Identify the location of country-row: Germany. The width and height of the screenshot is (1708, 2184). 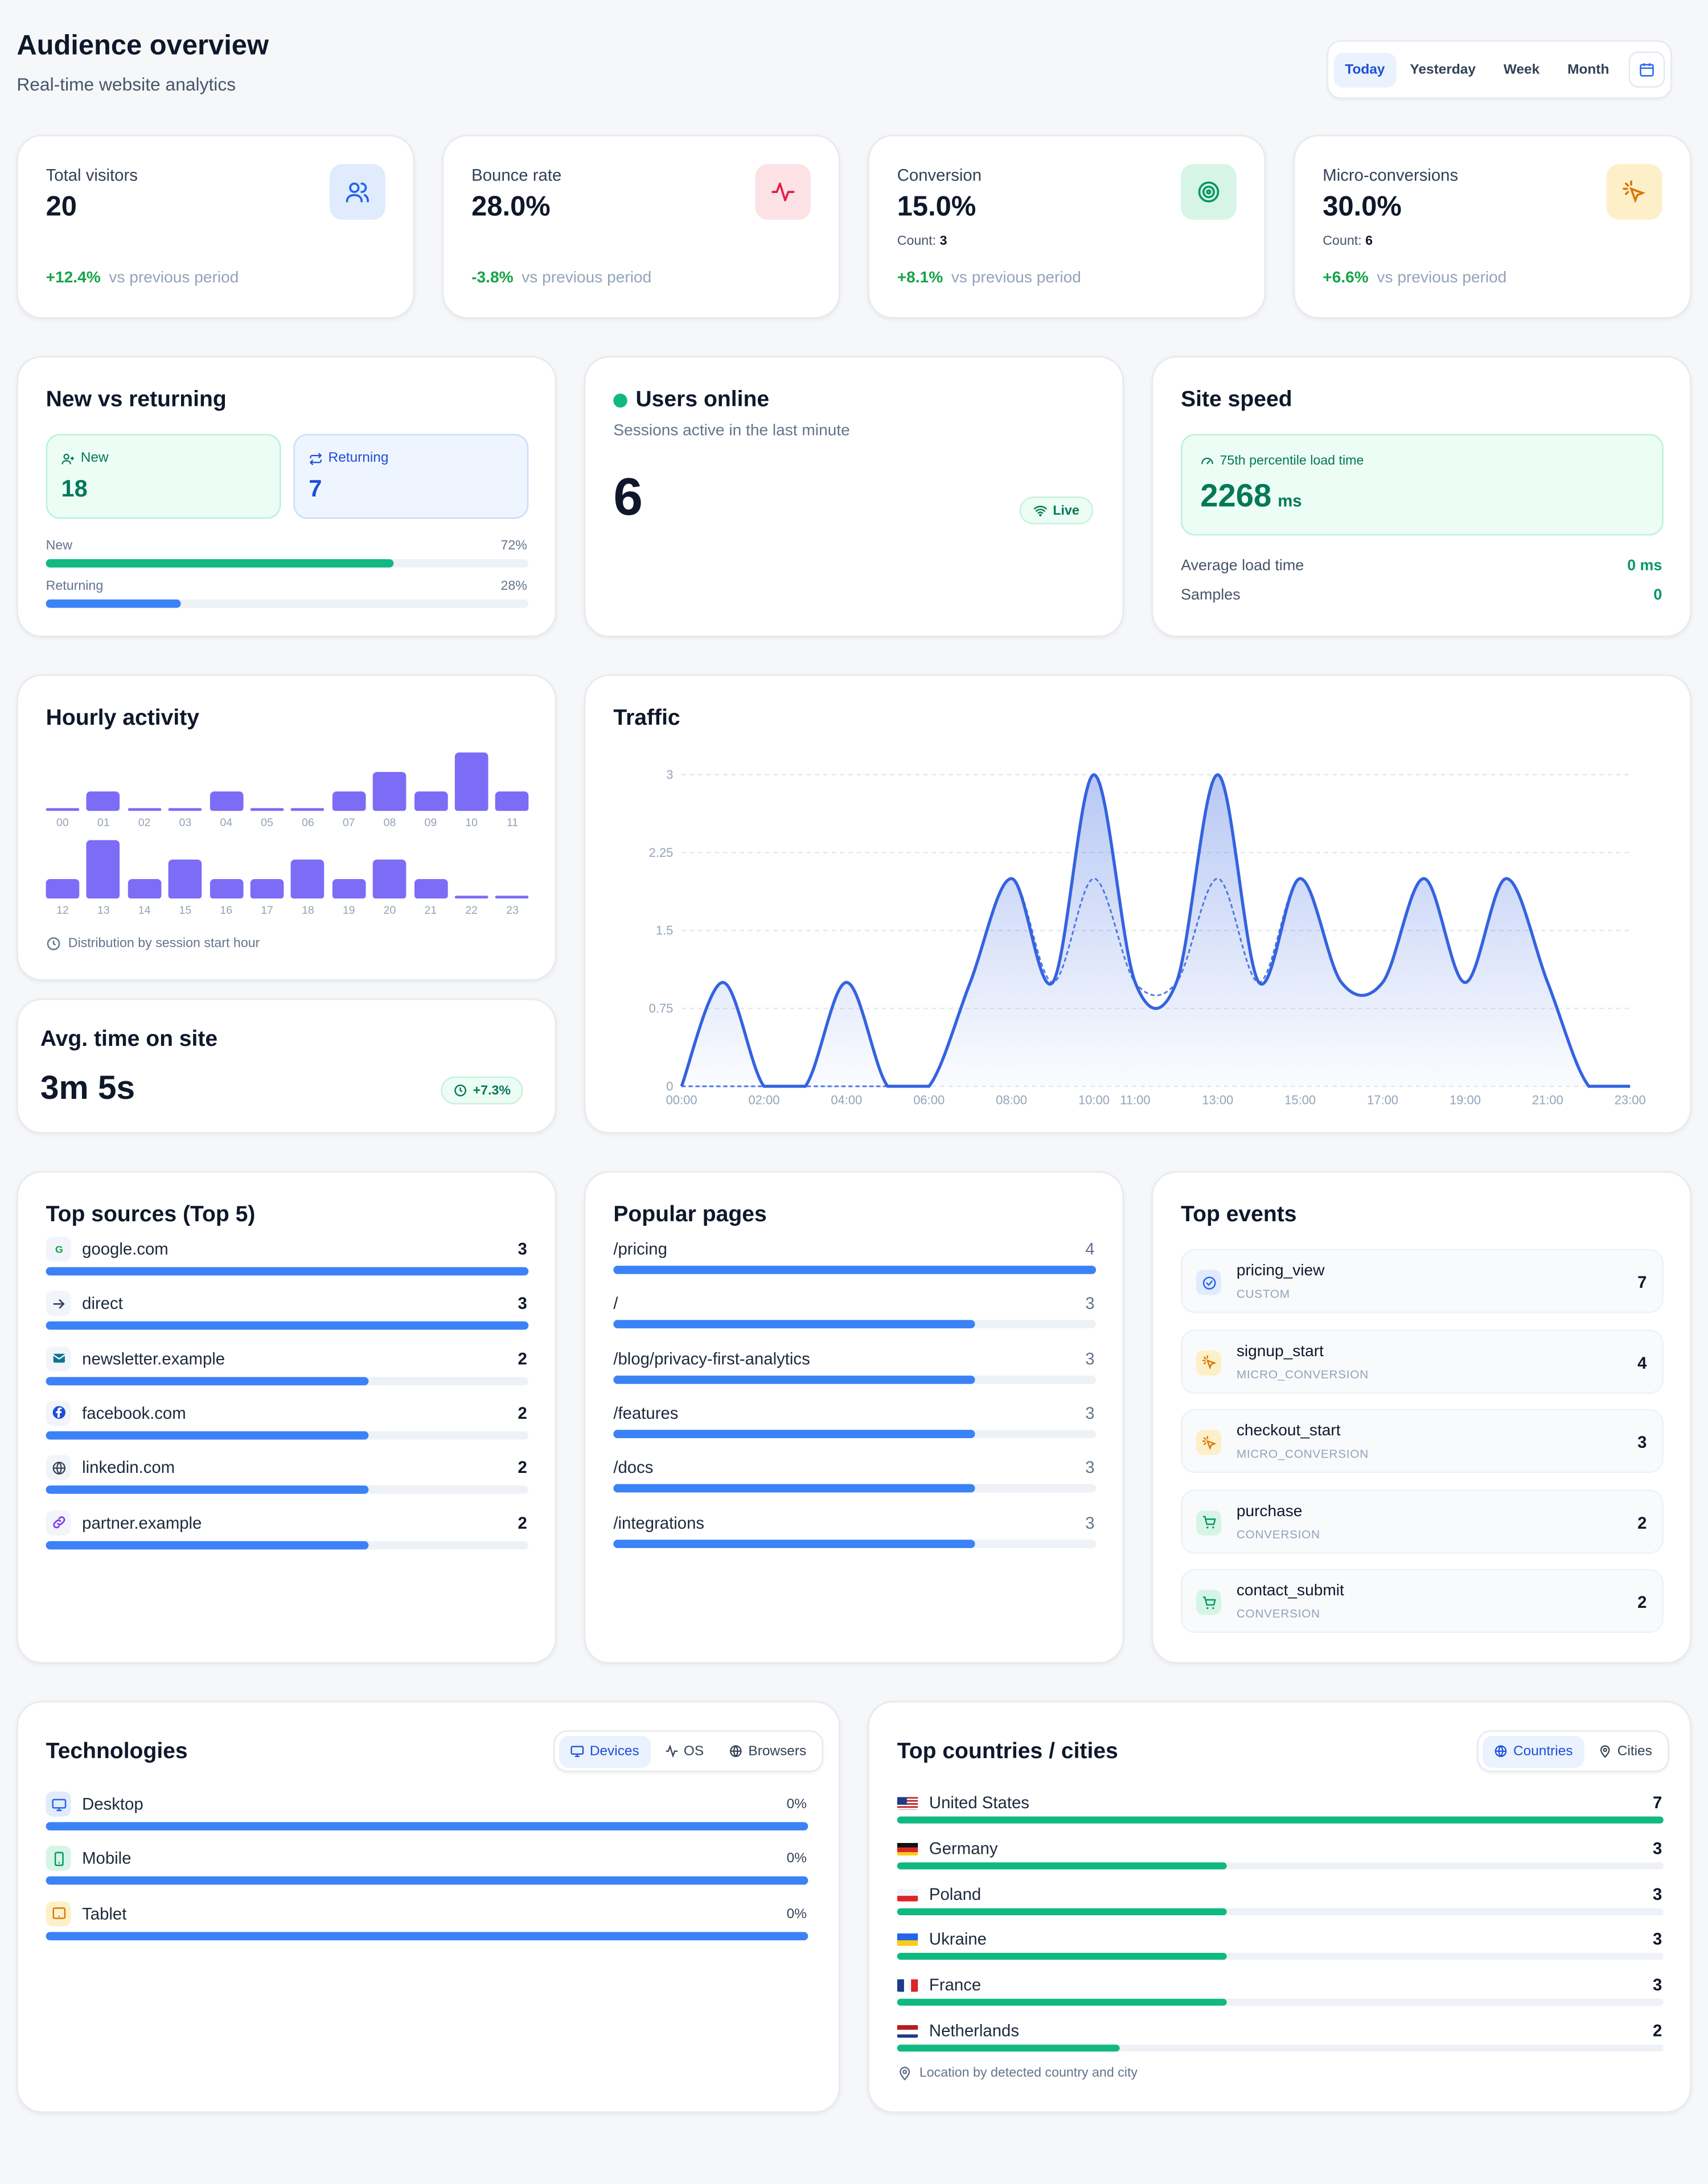
(947, 1848).